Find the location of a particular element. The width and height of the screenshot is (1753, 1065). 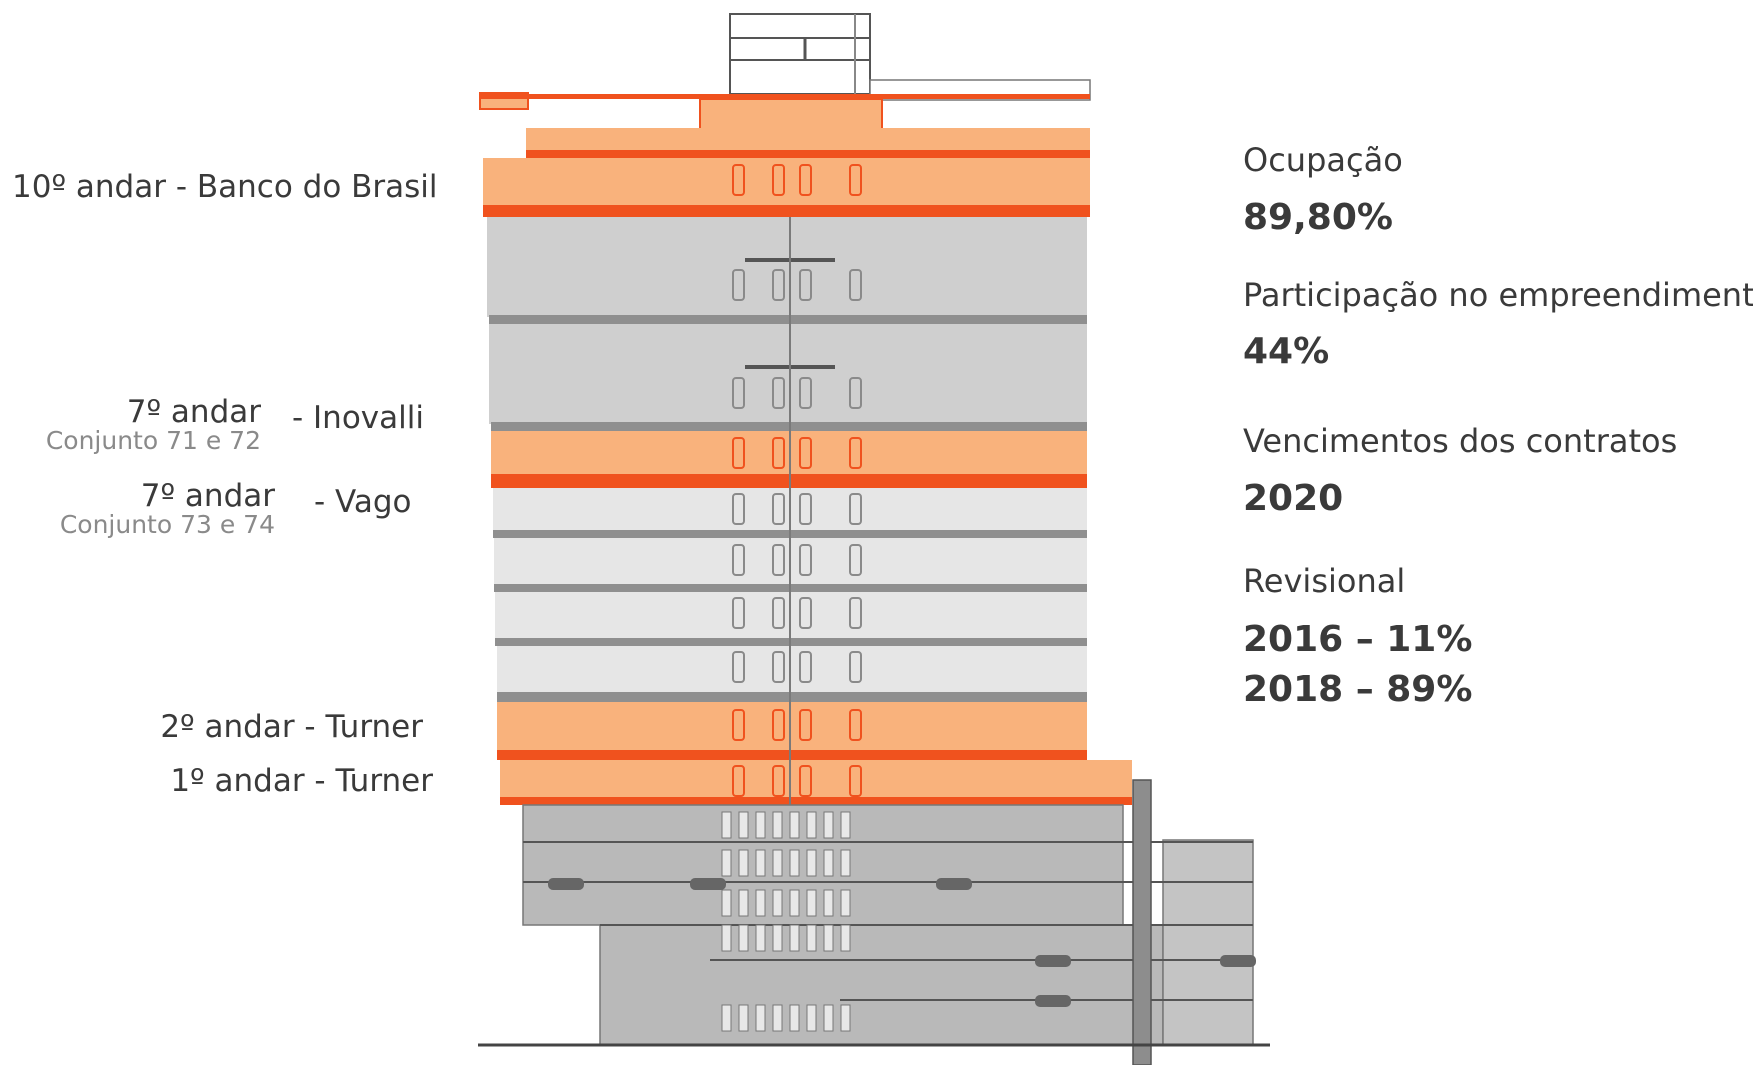

floor-10-label: 10º andar - Banco do Brasil is located at coordinates (225, 187).